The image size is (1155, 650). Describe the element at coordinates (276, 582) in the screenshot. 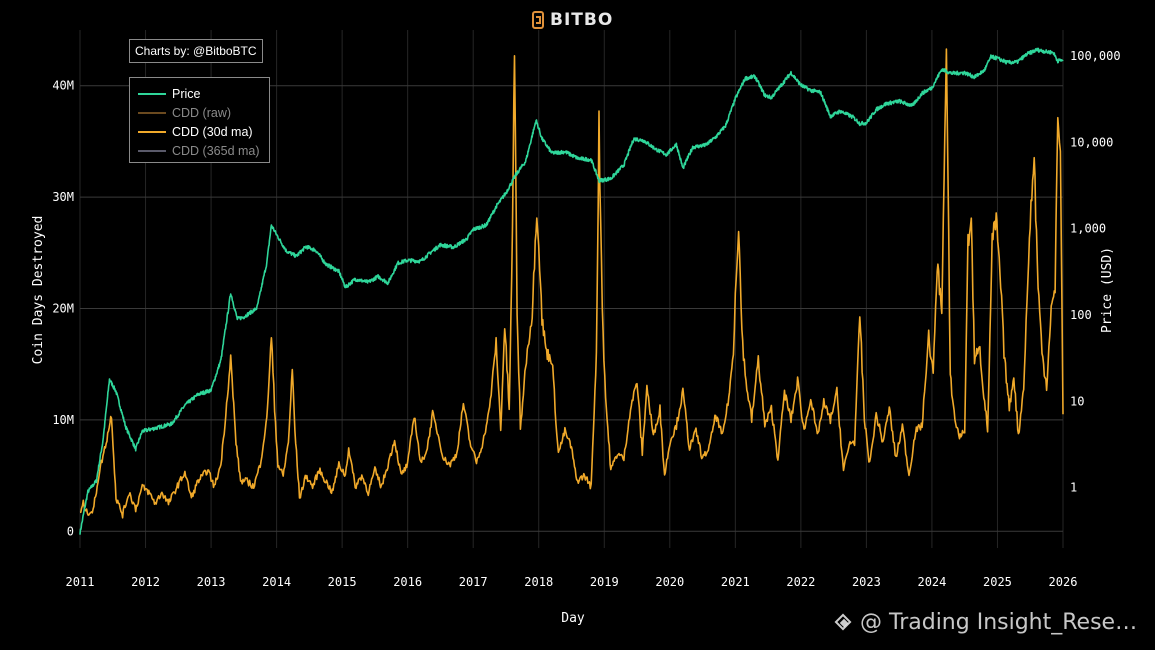

I see `x-tick-label: 2014` at that location.